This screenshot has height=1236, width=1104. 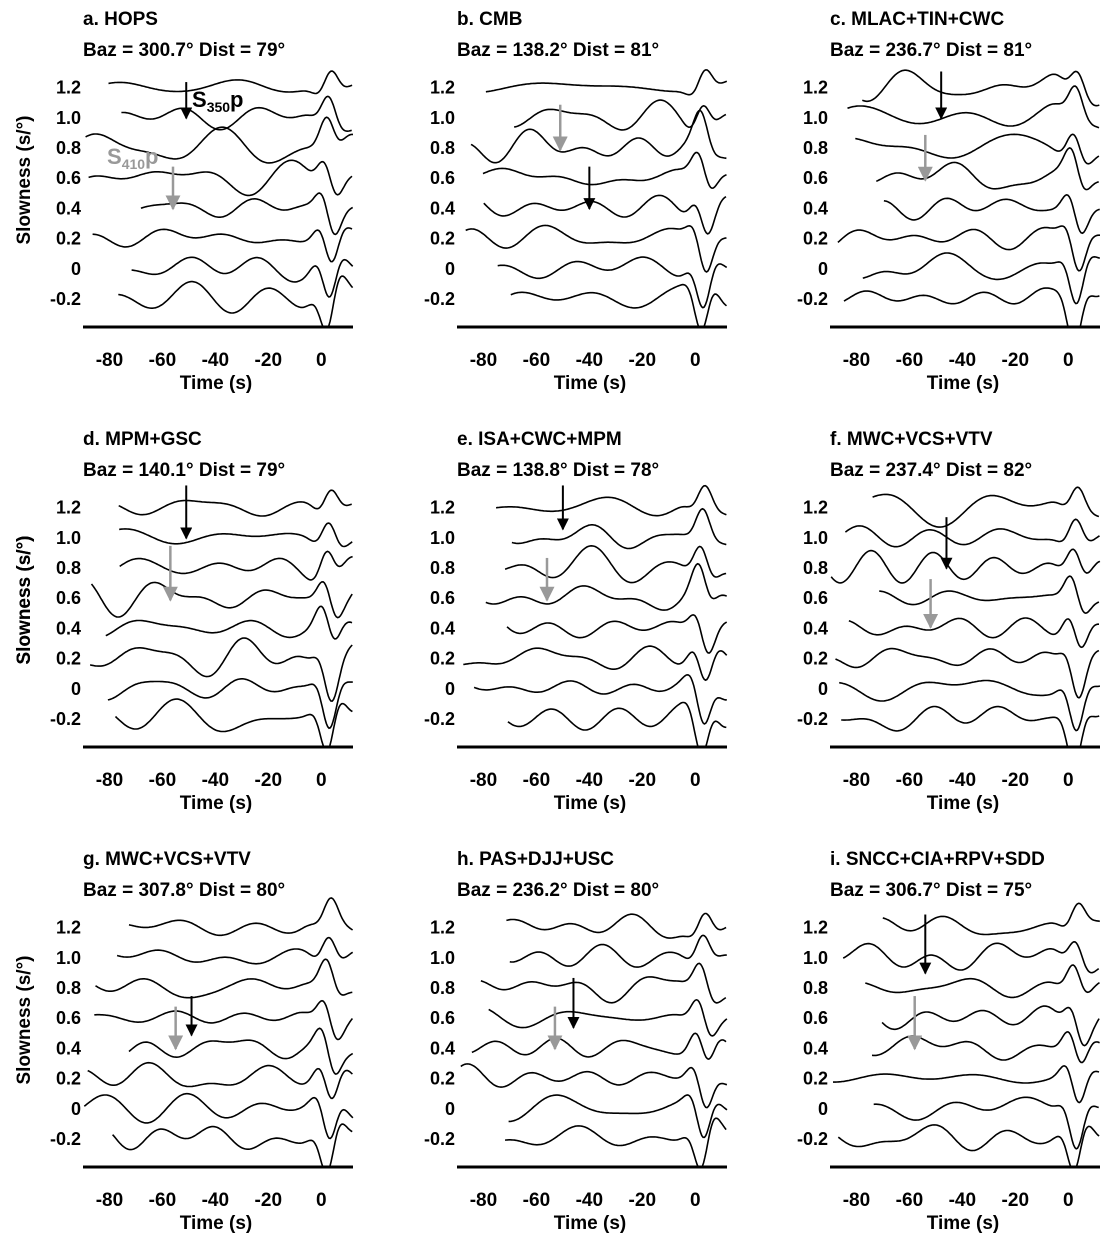 What do you see at coordinates (76, 689) in the screenshot?
I see `y-tick-label: 0` at bounding box center [76, 689].